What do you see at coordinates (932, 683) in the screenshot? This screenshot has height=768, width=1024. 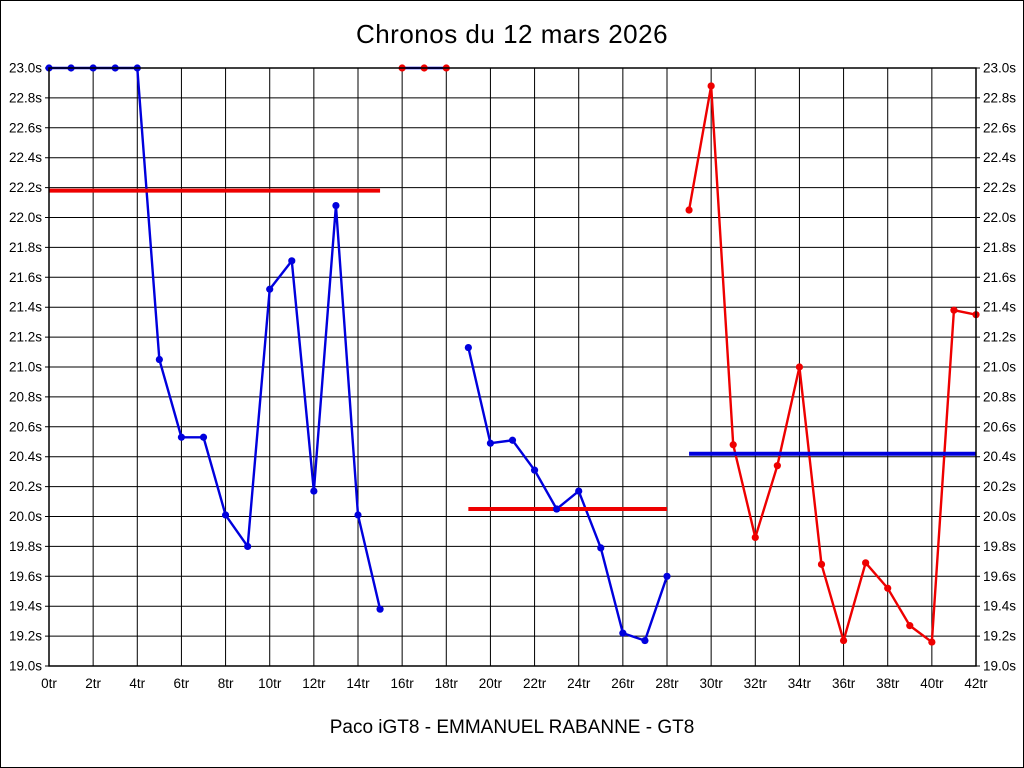 I see `x-tick: 40tr` at bounding box center [932, 683].